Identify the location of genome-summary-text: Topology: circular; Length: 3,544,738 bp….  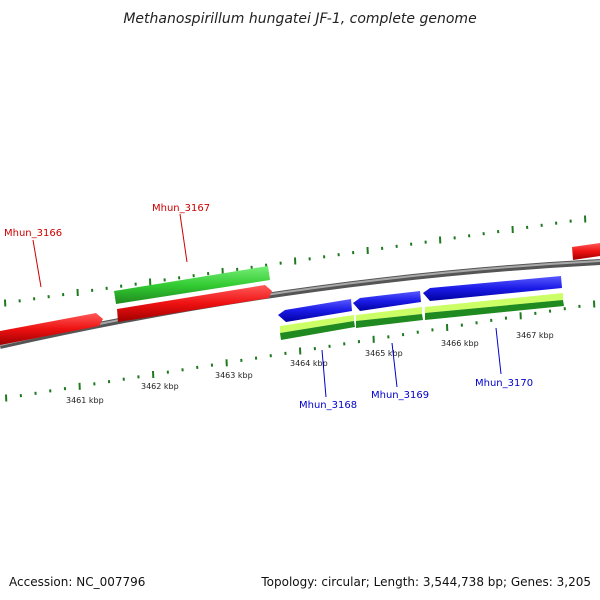
(425, 582).